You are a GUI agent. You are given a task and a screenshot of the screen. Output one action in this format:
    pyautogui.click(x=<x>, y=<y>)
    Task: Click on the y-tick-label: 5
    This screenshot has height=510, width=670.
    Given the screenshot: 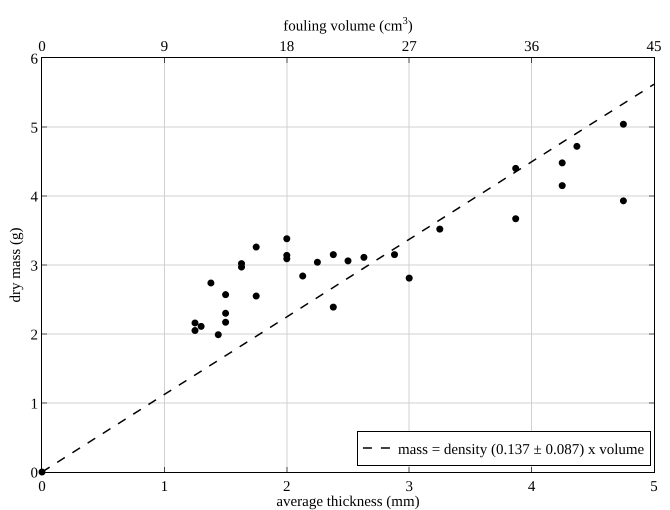 What is the action you would take?
    pyautogui.click(x=34, y=128)
    